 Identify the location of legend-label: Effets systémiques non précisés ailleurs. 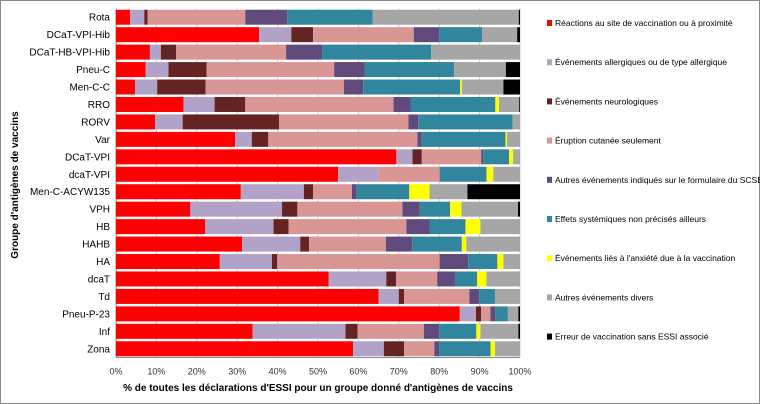
(630, 219).